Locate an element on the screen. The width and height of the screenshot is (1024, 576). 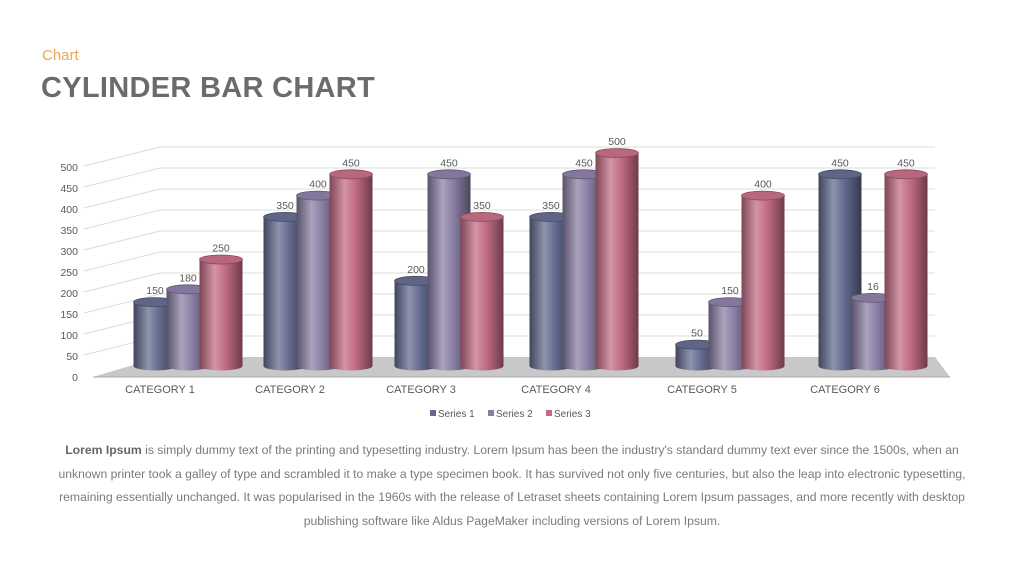
slide-title: CYLINDER BAR CHART is located at coordinates (208, 88).